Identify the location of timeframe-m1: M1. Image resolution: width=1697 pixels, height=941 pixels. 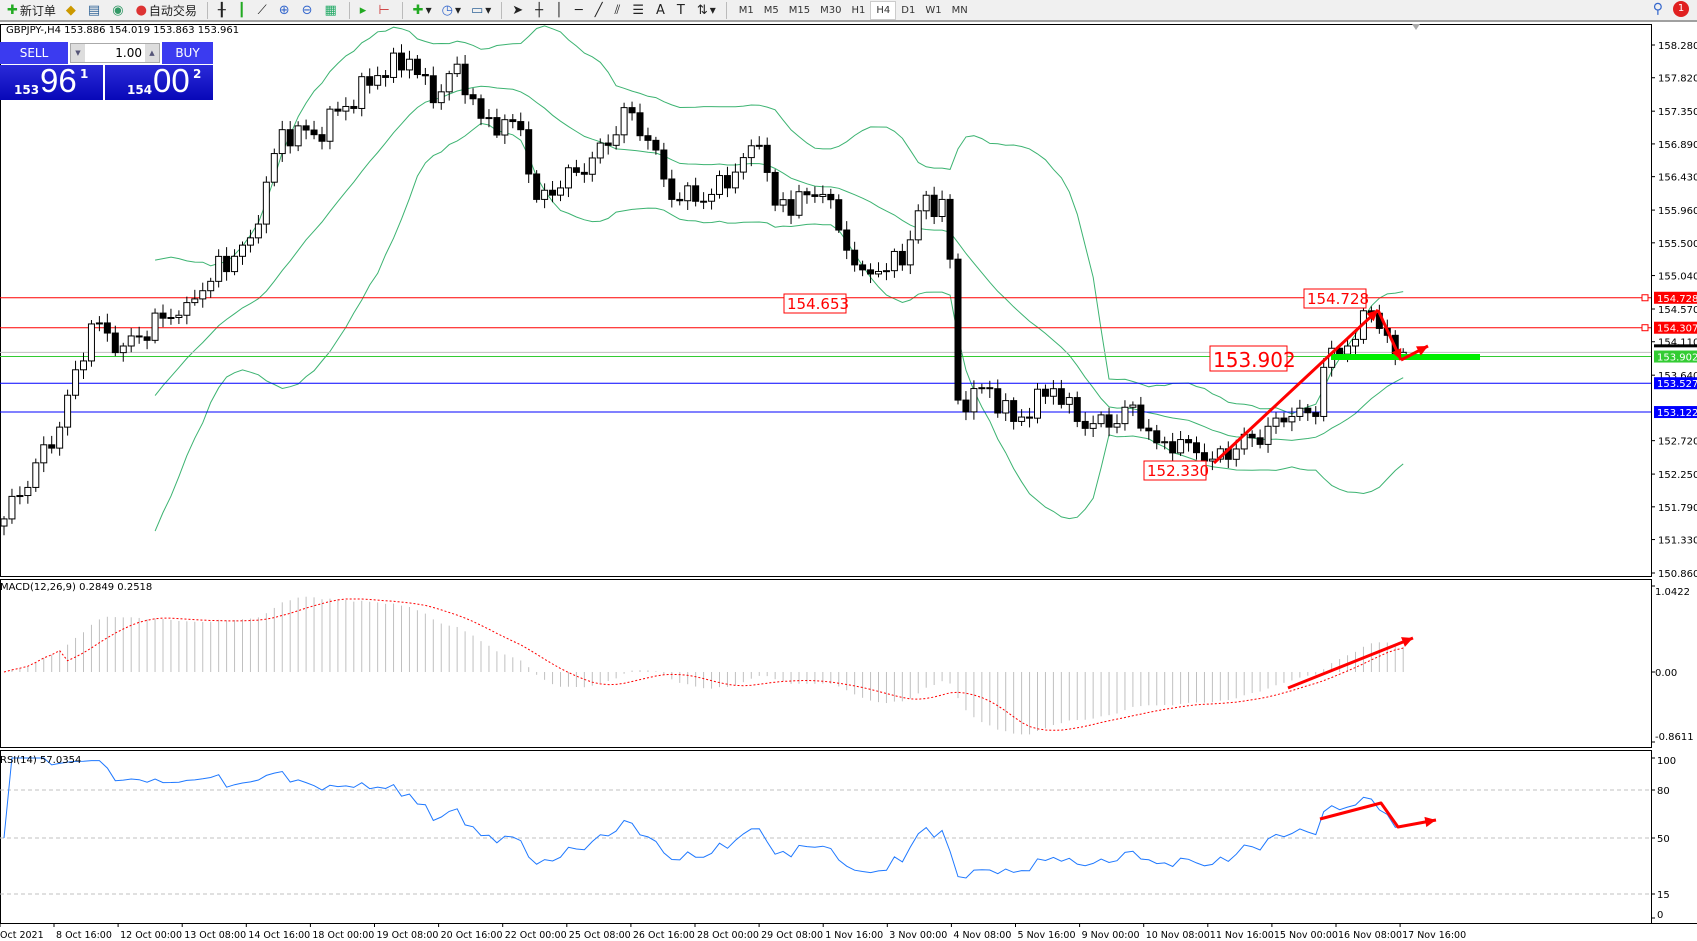
(746, 10).